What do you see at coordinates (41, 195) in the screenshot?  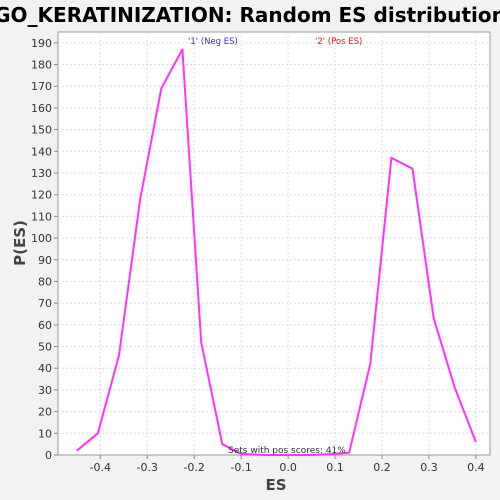 I see `y-tick-label: 120` at bounding box center [41, 195].